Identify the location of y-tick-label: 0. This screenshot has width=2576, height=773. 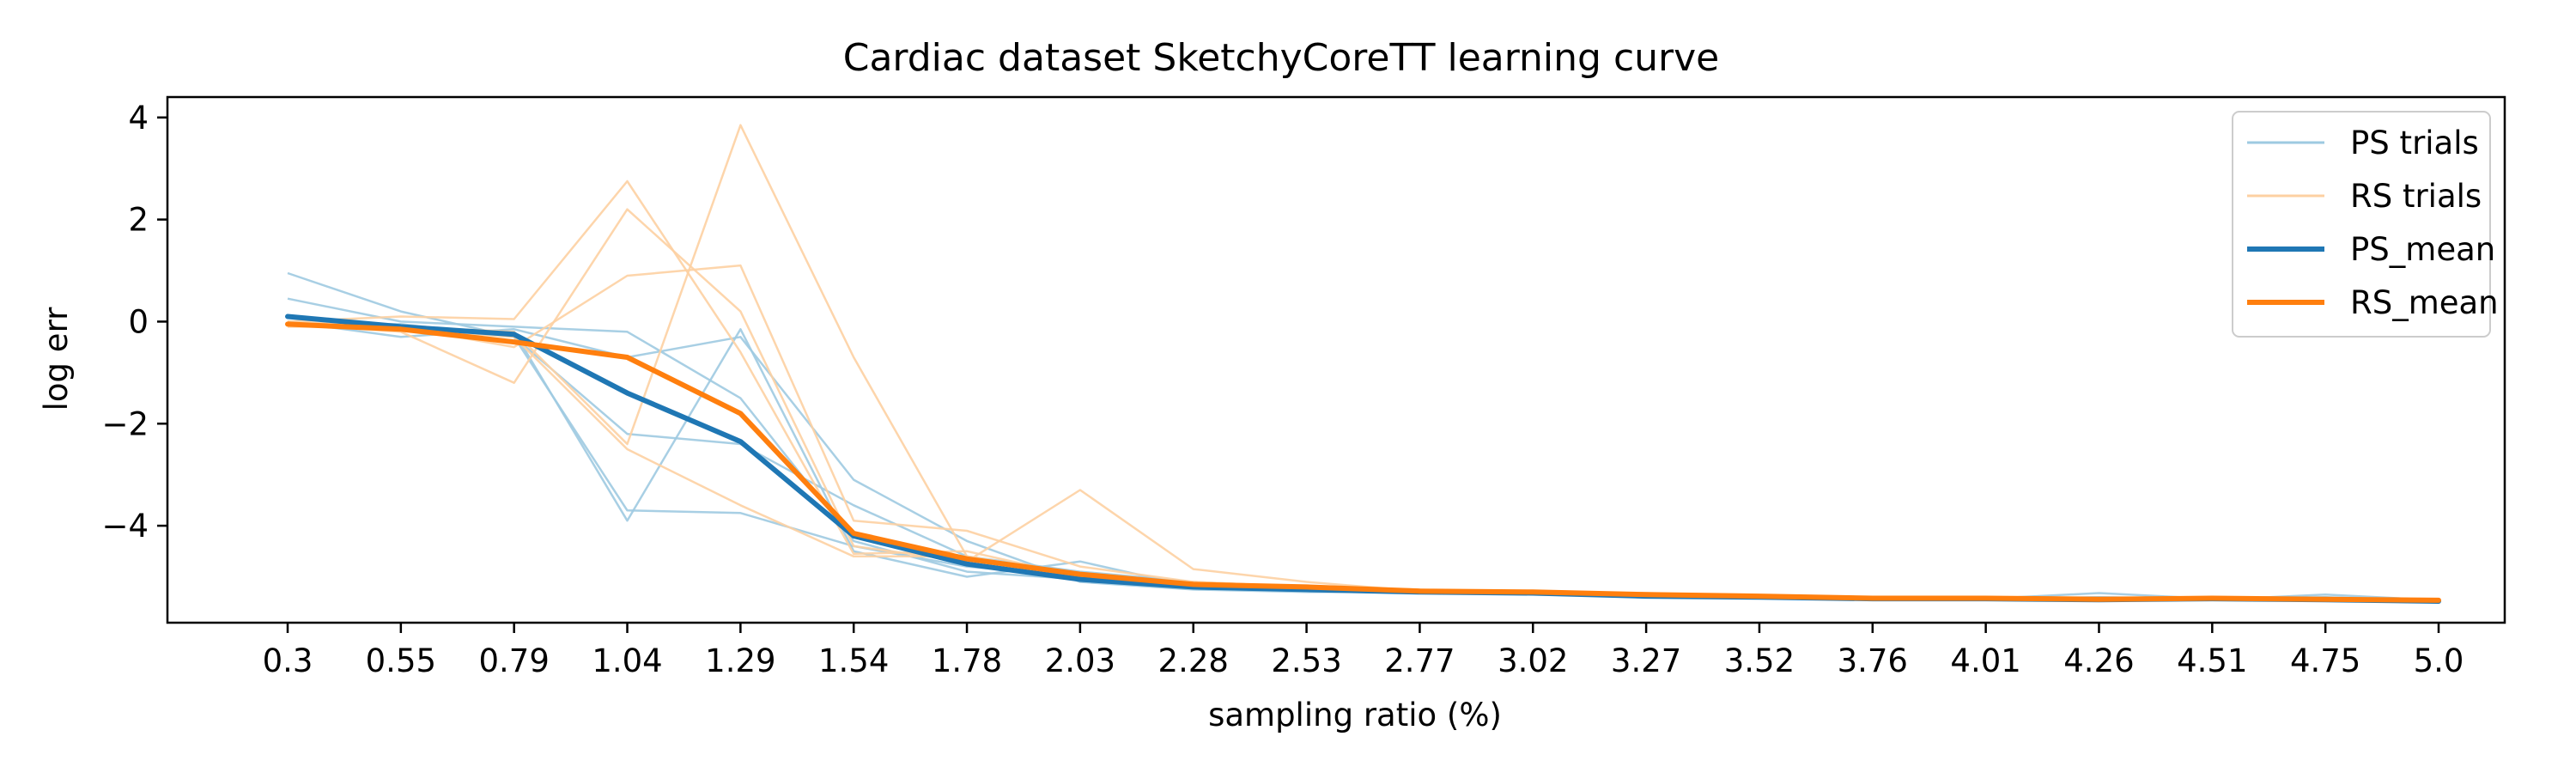
(138, 321).